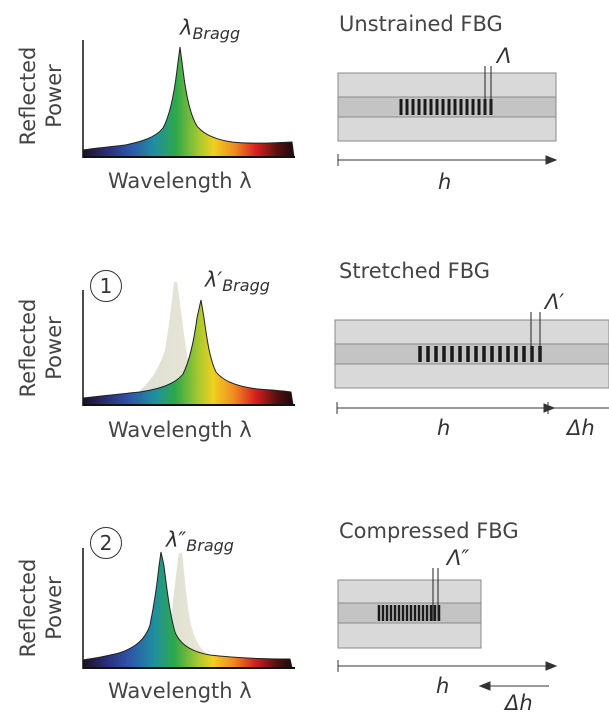 This screenshot has height=716, width=609. I want to click on period-label: Λ′, so click(555, 302).